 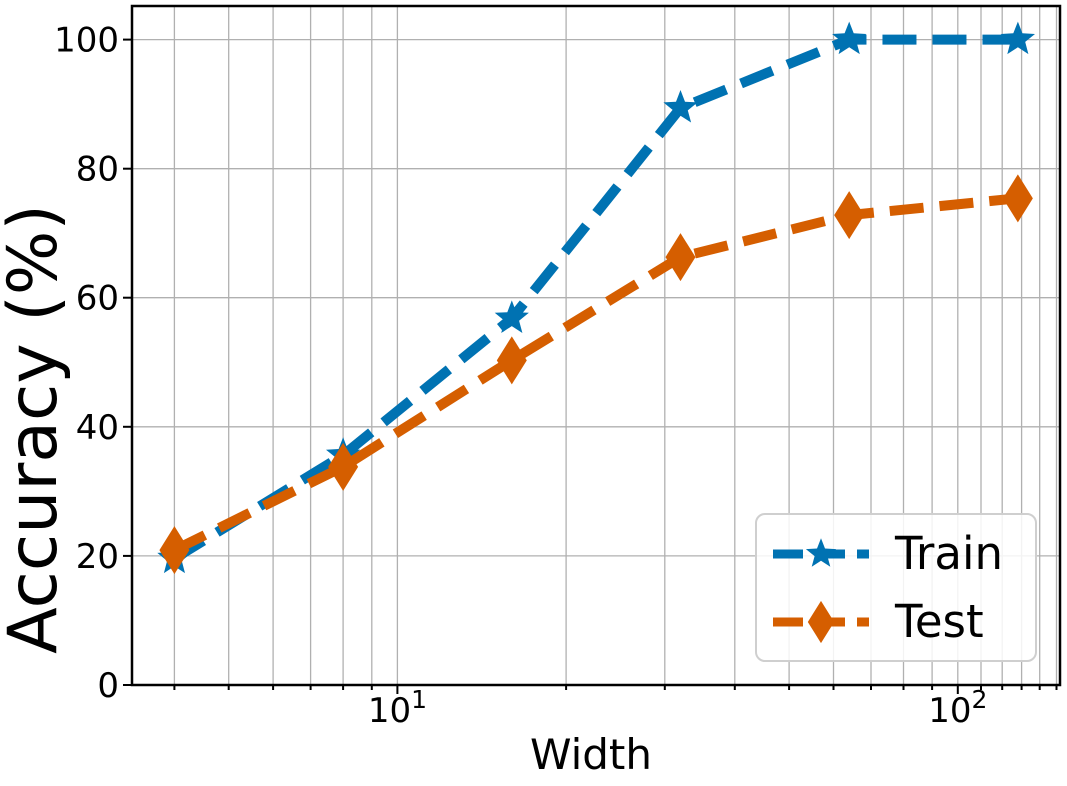 I want to click on legend-label-train: Train, so click(x=949, y=553).